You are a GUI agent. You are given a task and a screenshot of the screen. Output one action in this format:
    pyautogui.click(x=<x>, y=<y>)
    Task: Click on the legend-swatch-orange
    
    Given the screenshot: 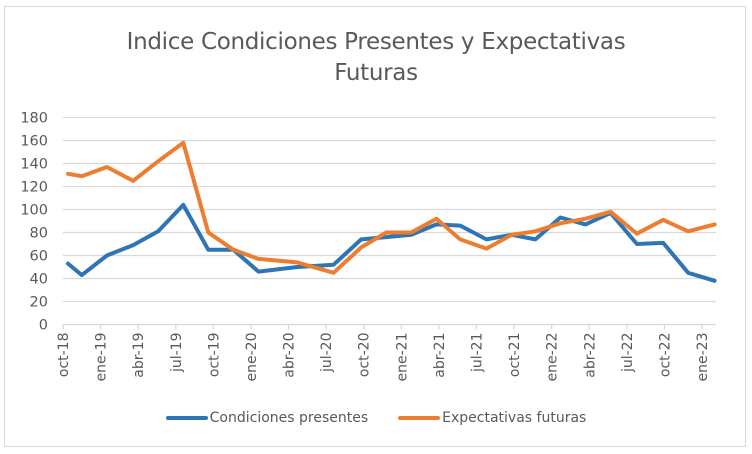 What is the action you would take?
    pyautogui.click(x=419, y=418)
    